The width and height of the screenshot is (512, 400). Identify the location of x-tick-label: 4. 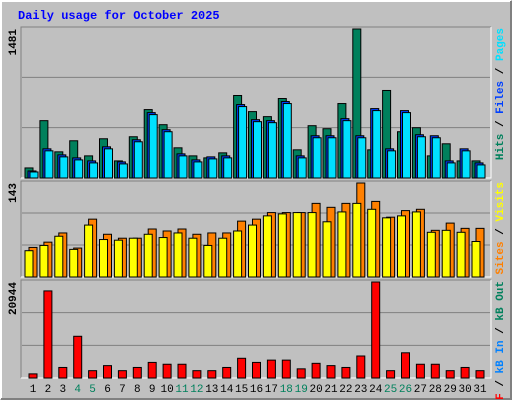
(77, 390).